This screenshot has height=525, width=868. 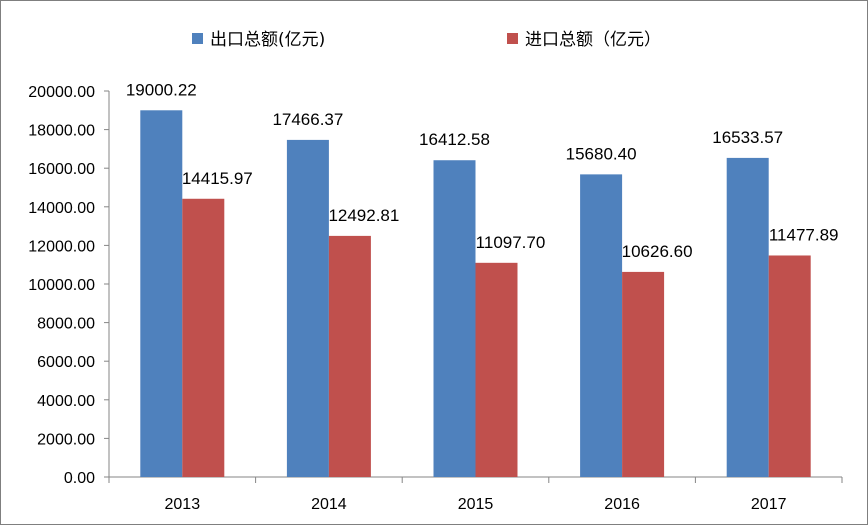 I want to click on legend-label-import: 进口总额（亿元）, so click(x=593, y=40).